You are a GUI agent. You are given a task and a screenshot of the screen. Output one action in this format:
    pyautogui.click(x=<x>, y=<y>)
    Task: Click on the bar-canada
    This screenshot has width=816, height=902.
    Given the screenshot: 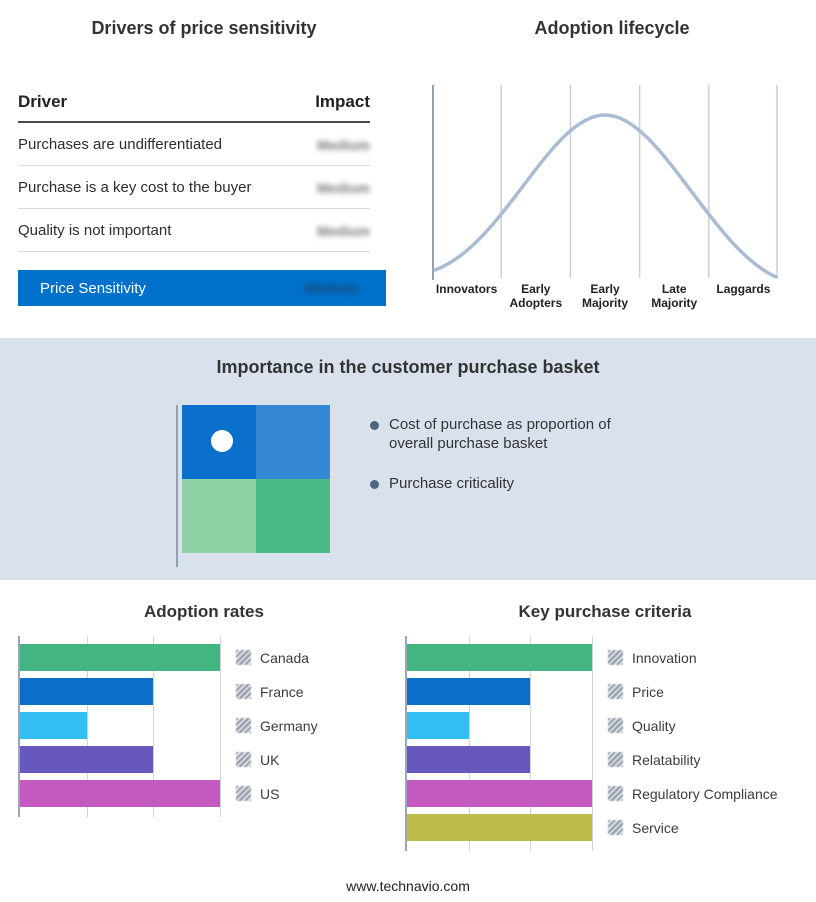 What is the action you would take?
    pyautogui.click(x=120, y=657)
    